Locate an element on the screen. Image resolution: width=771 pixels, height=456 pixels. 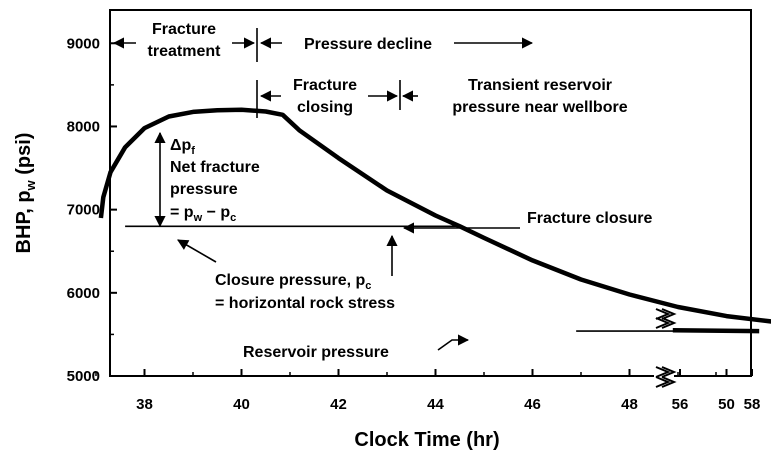
x-axis-ticks: 38 40 42 44 46 48 50 56 58 is located at coordinates (428, 391).